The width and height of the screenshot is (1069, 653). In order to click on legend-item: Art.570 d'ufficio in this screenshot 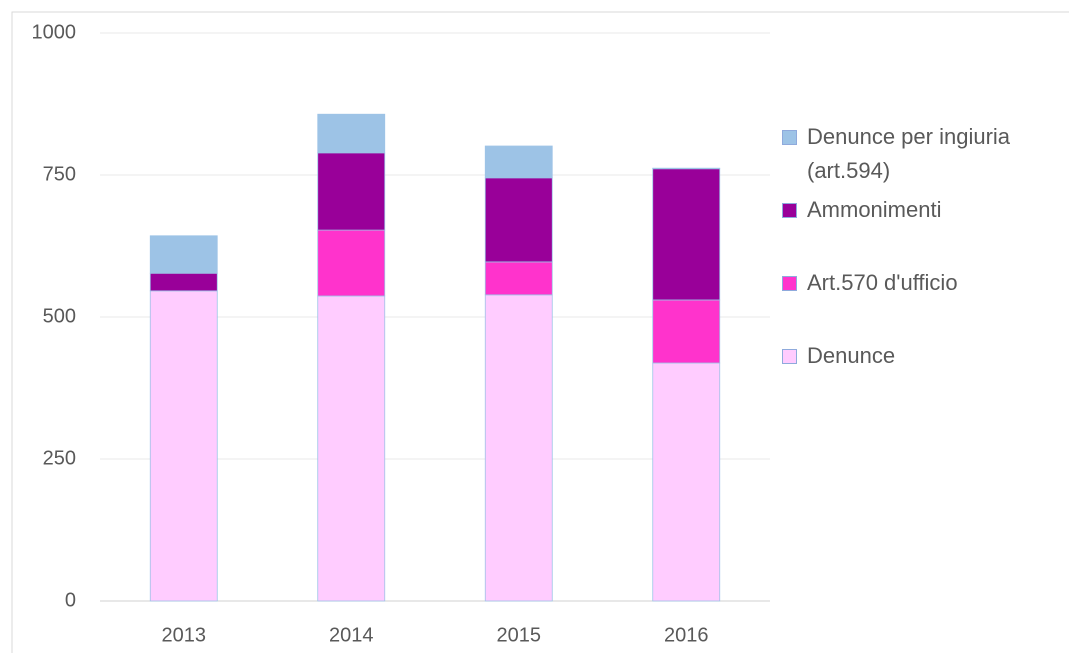, I will do `click(922, 283)`.